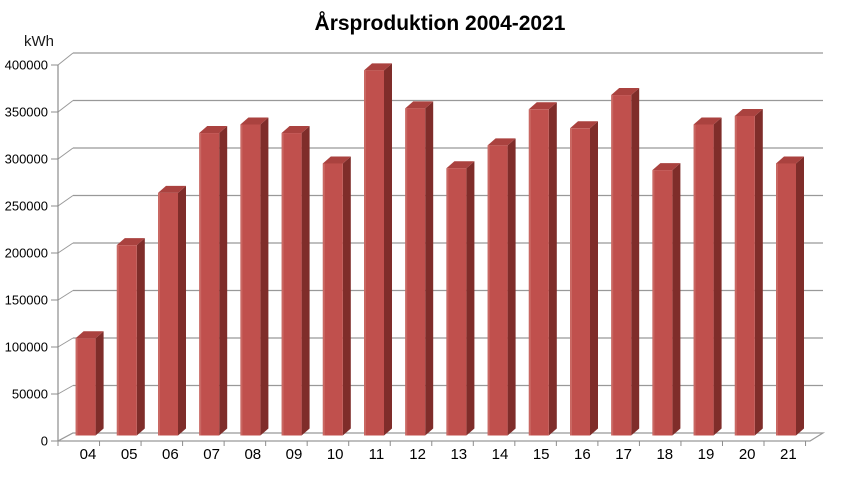  I want to click on y-tick-label-100000: 100000, so click(26, 347).